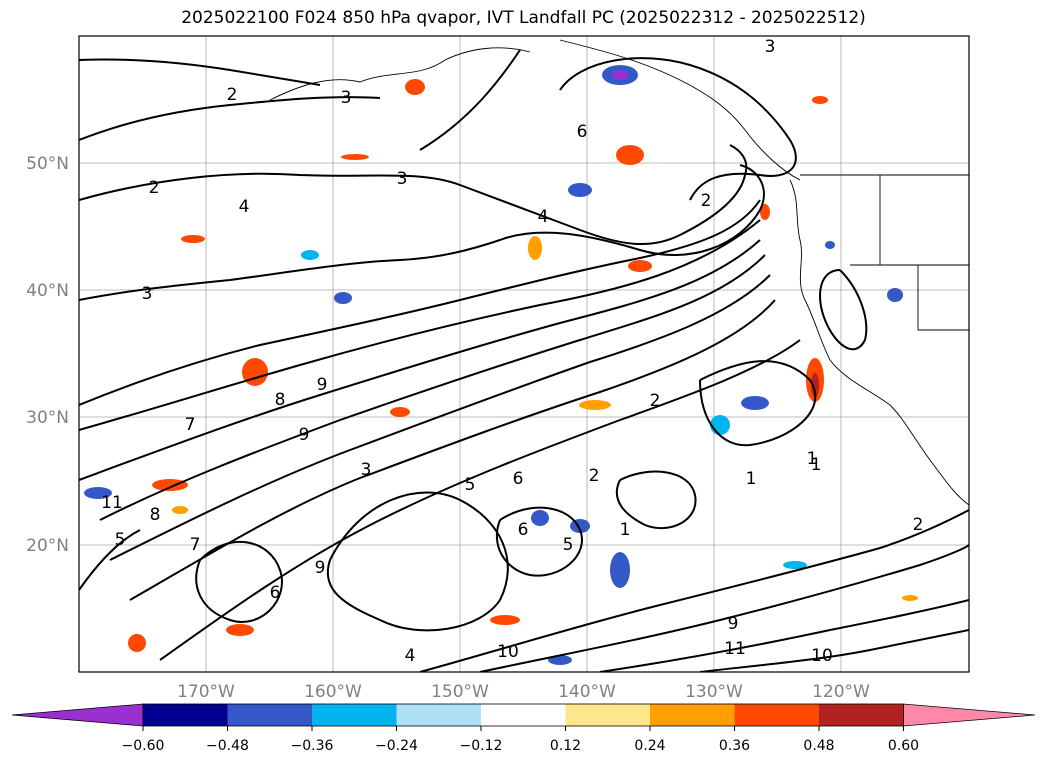 This screenshot has width=1047, height=765. What do you see at coordinates (312, 746) in the screenshot?
I see `colorbar-tick-label: −0.36` at bounding box center [312, 746].